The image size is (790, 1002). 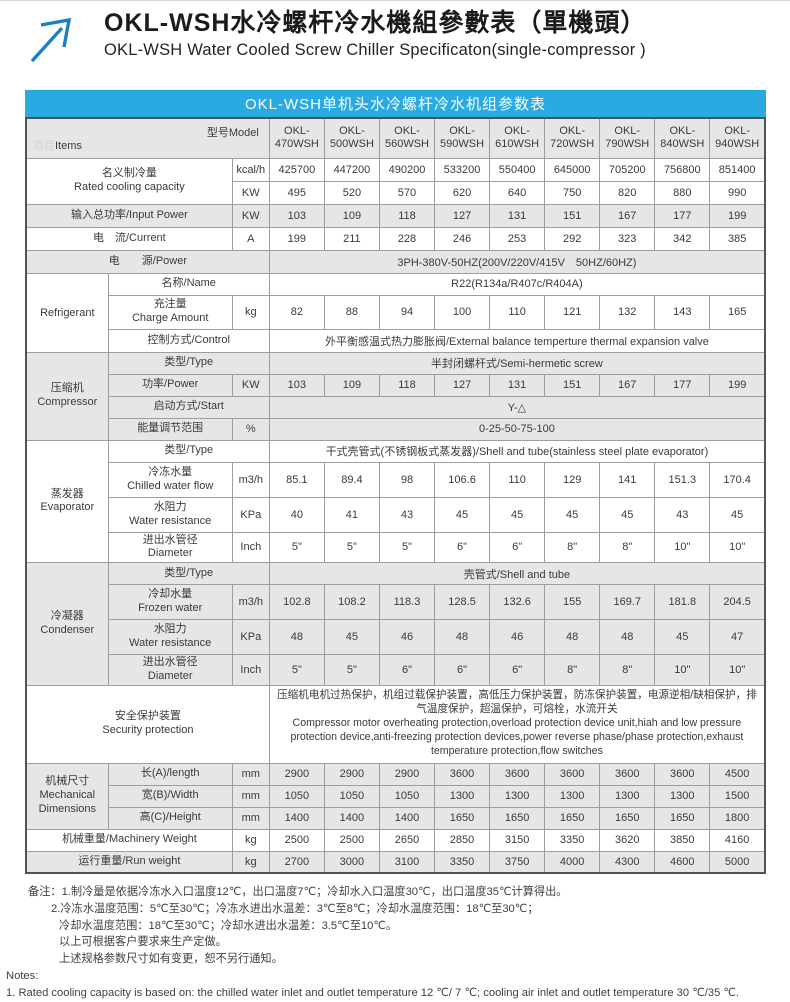 What do you see at coordinates (407, 215) in the screenshot?
I see `value-cell: 118` at bounding box center [407, 215].